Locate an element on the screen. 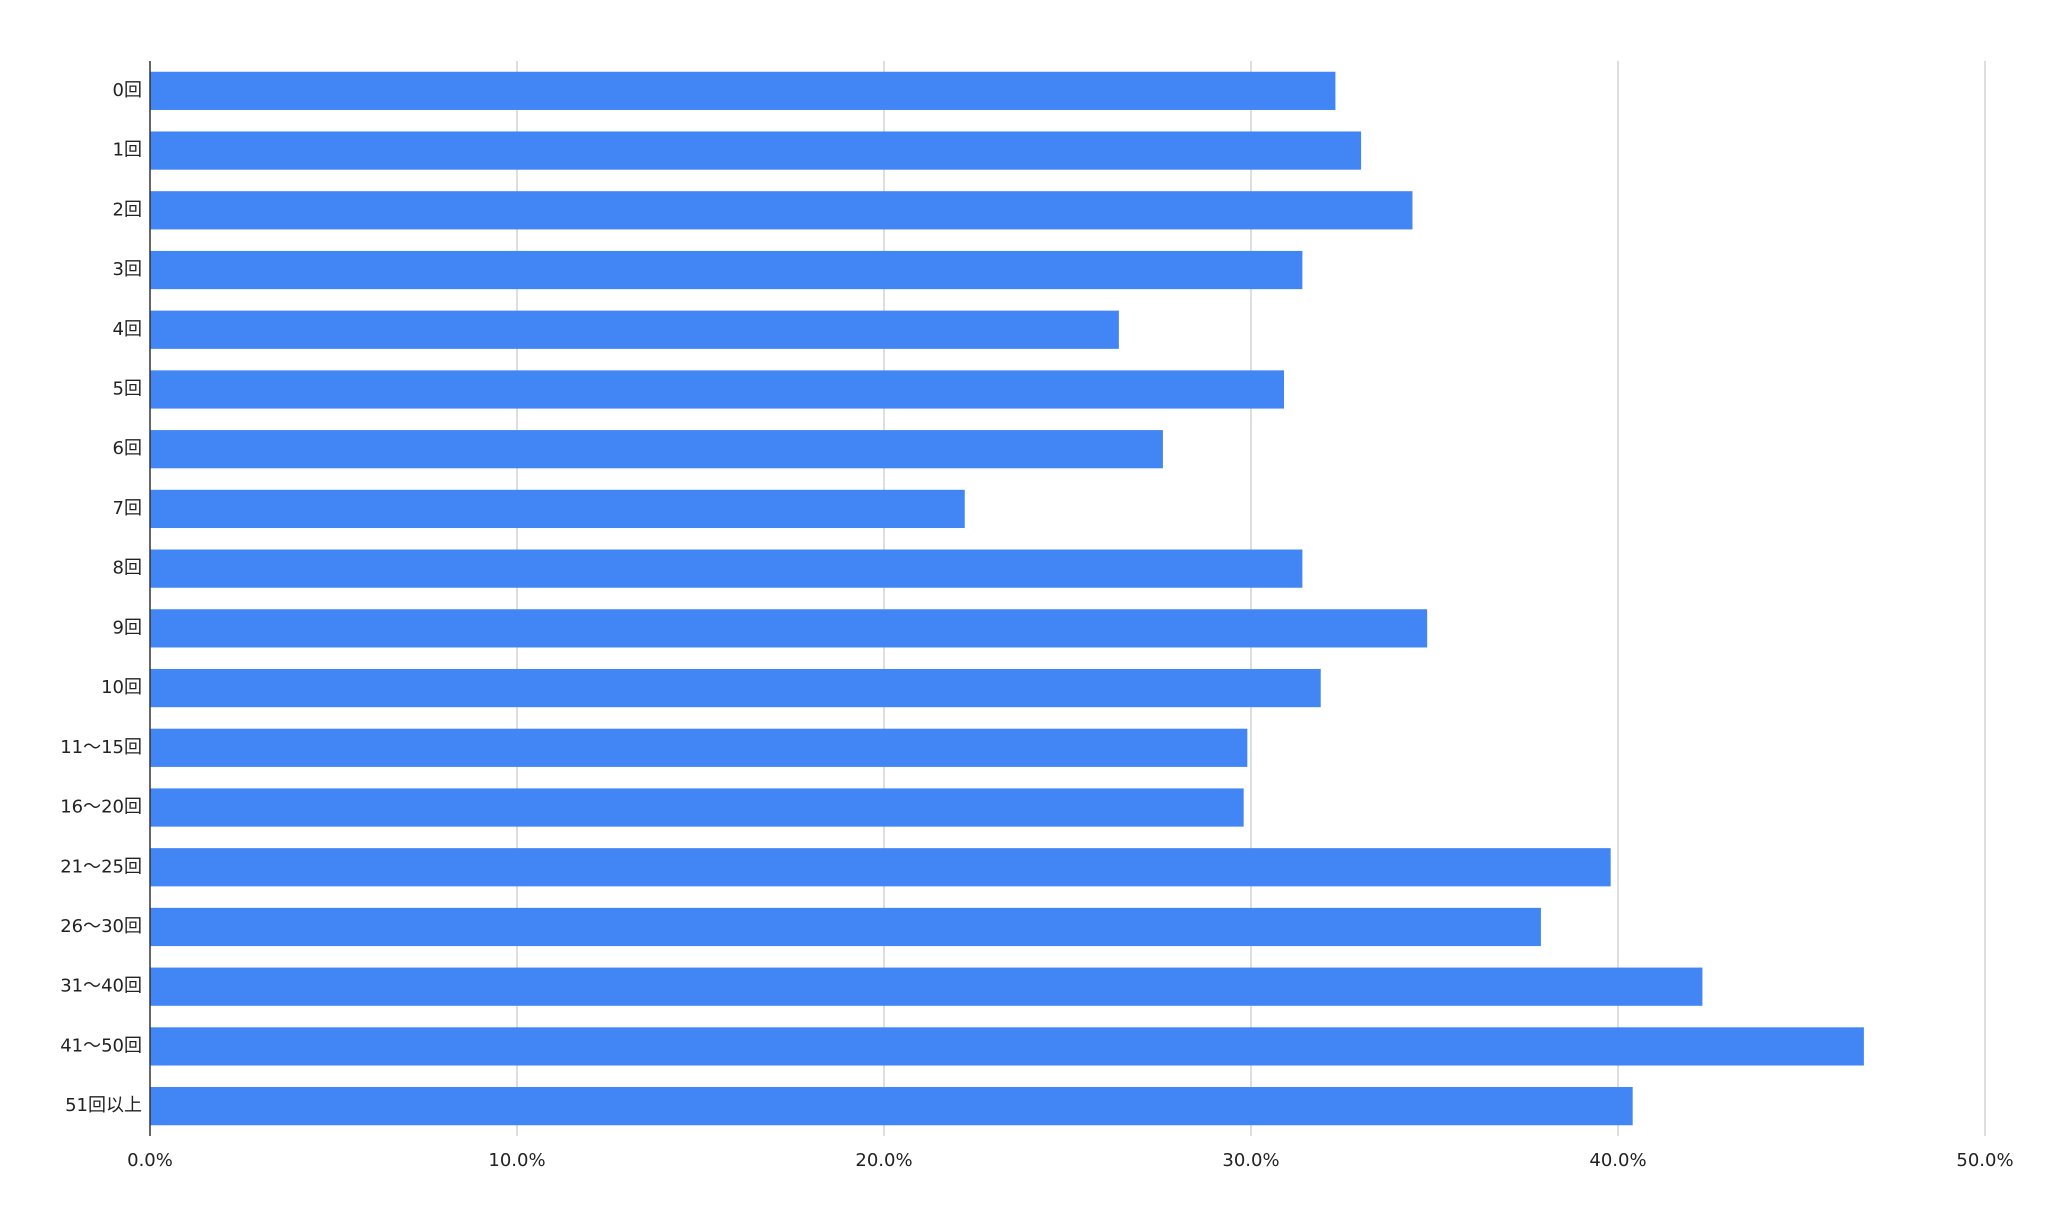  y-tick-label: 31〜40回 is located at coordinates (101, 986).